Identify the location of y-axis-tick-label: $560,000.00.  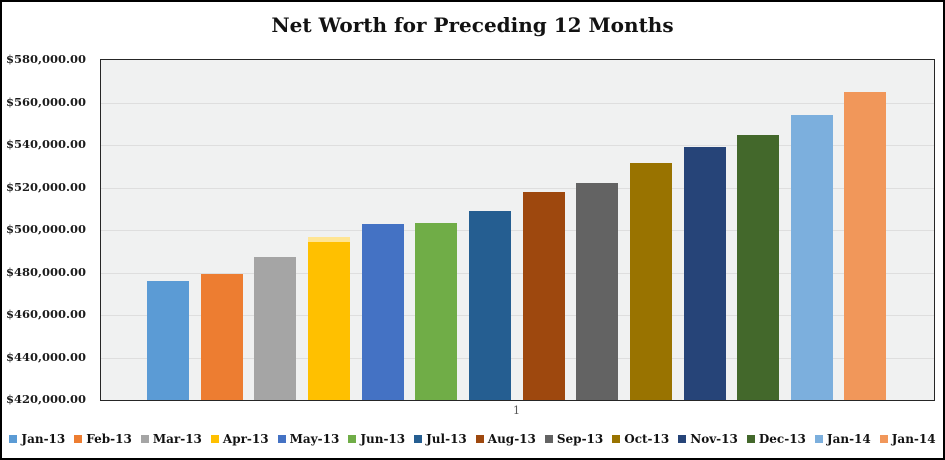
(45, 101).